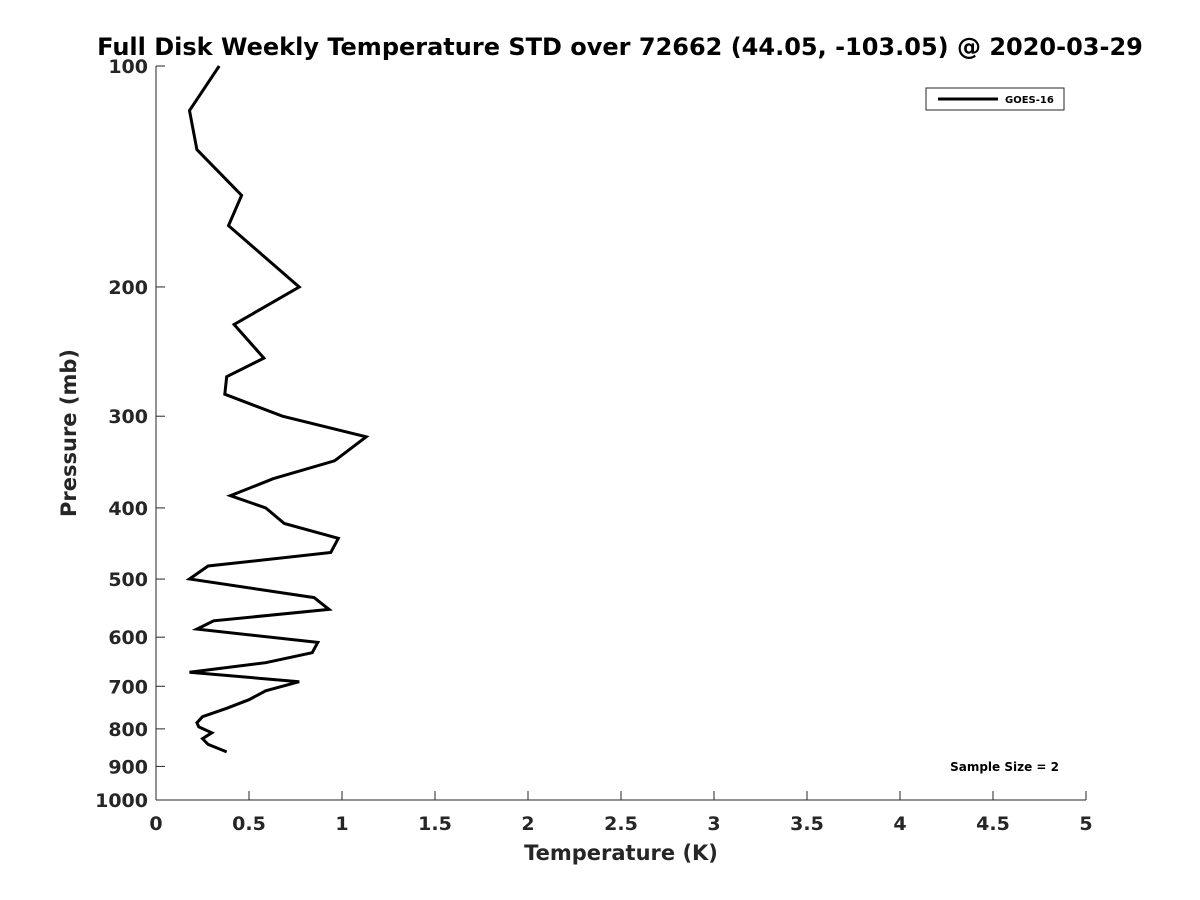 The image size is (1200, 900). What do you see at coordinates (621, 824) in the screenshot?
I see `x-tick-label: 2.5` at bounding box center [621, 824].